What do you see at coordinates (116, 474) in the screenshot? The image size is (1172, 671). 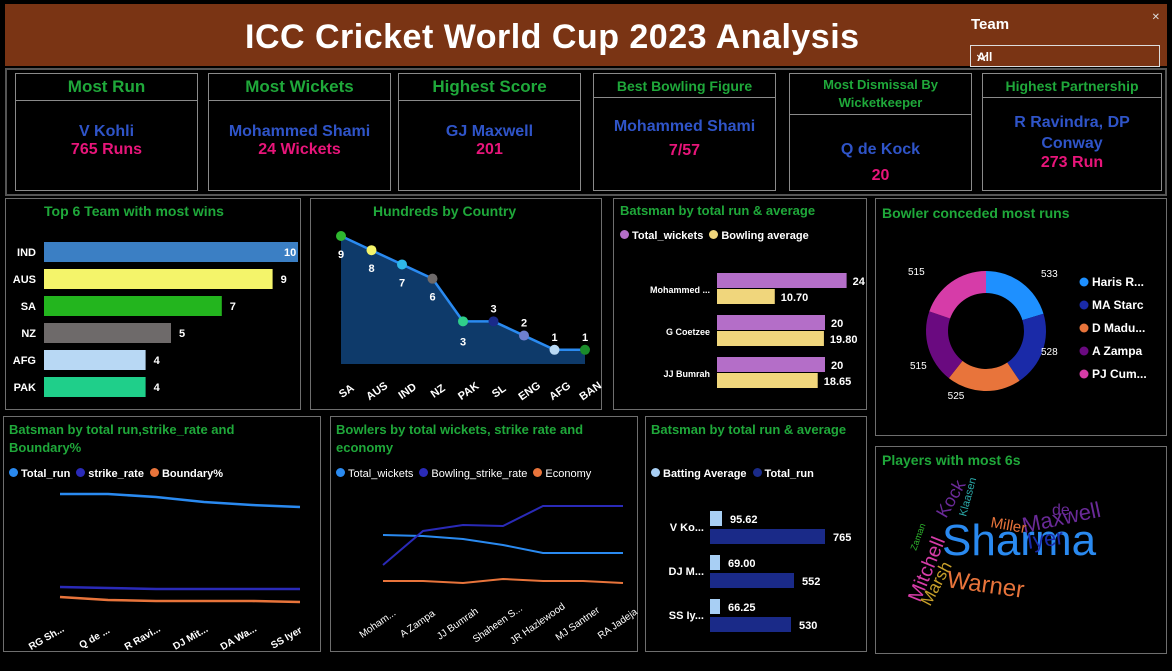 I see `chart-legend: Total_run strike_rate Boundary%` at bounding box center [116, 474].